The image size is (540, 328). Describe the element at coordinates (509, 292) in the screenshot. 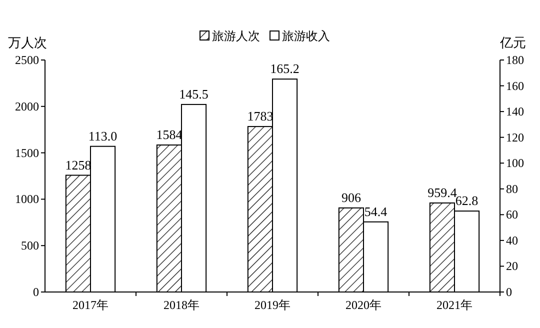

I see `y2-tick-label: 0` at that location.